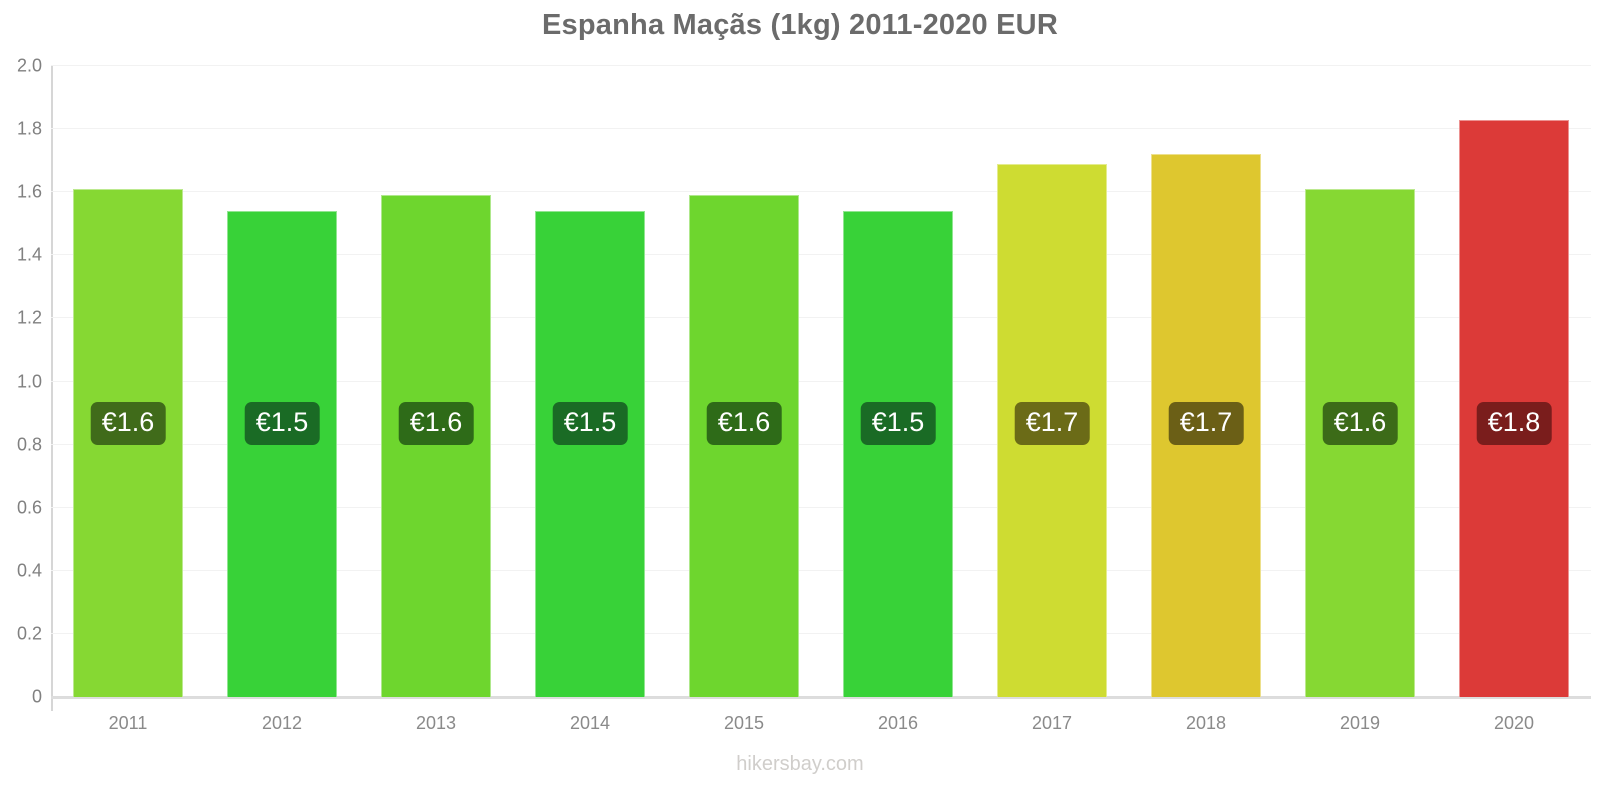 Image resolution: width=1600 pixels, height=800 pixels. What do you see at coordinates (800, 25) in the screenshot?
I see `chart-title: Espanha Maçãs (1kg) 2011-2020 EUR` at bounding box center [800, 25].